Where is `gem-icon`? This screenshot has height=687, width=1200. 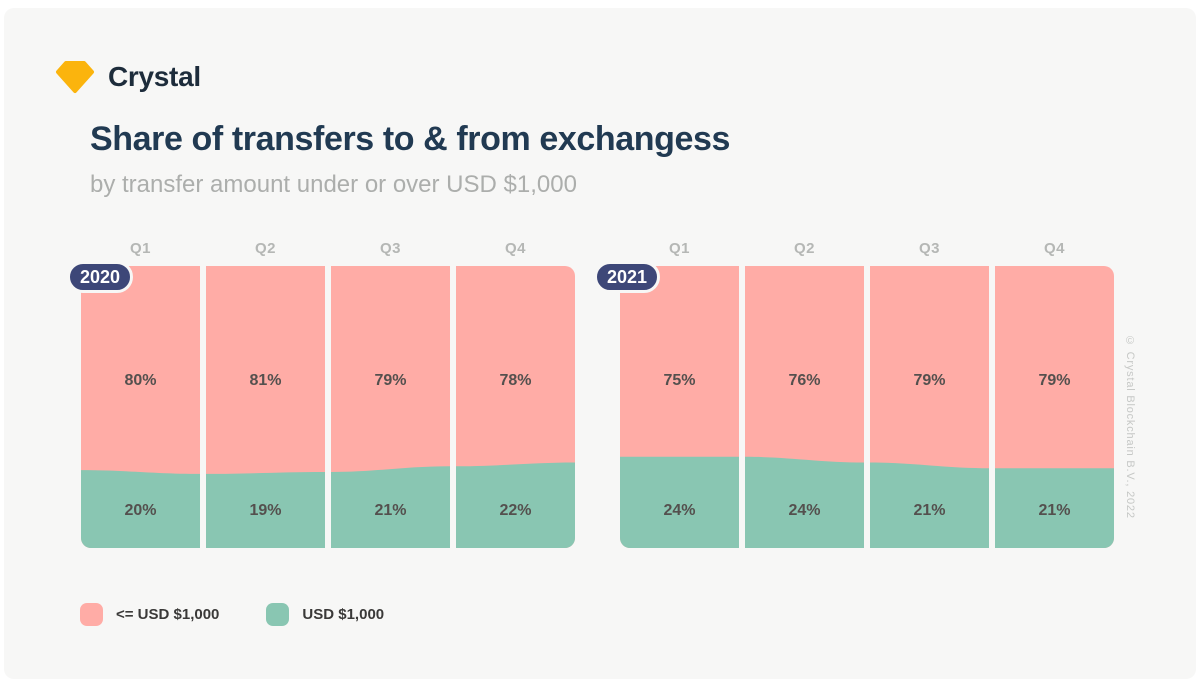 gem-icon is located at coordinates (75, 77).